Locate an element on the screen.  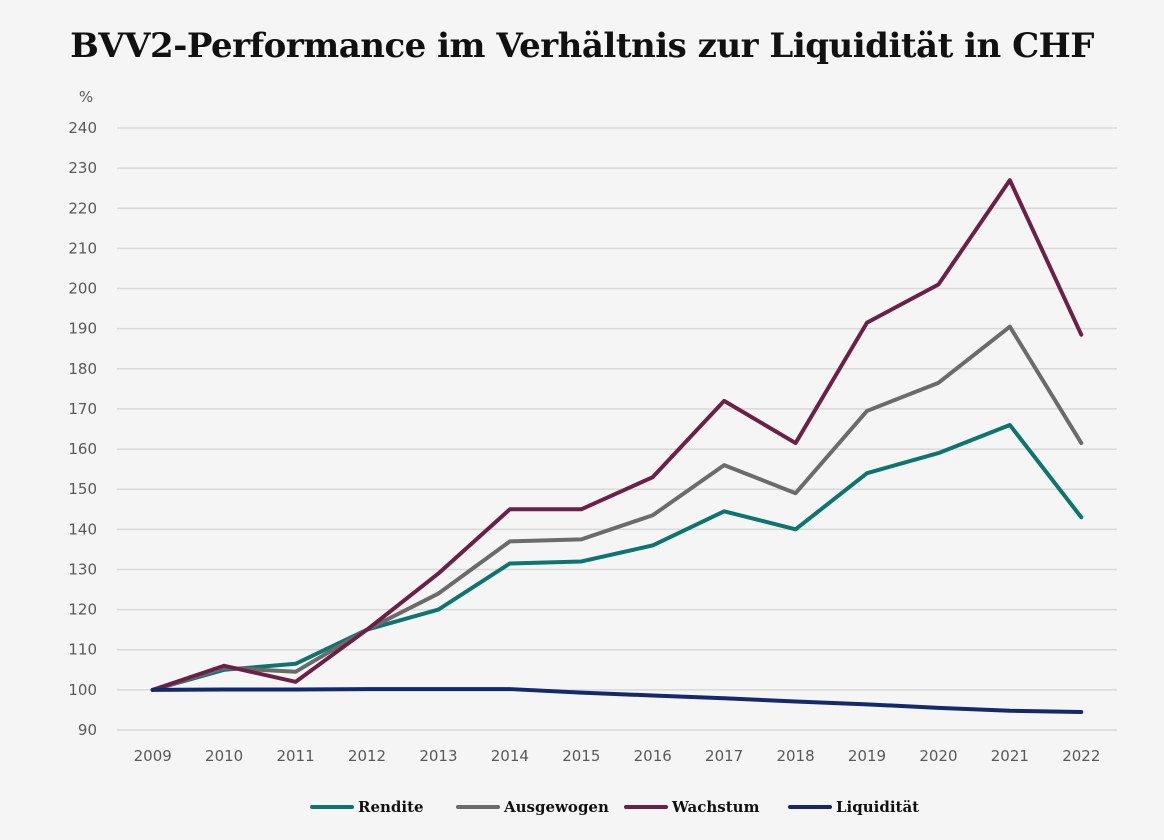
legend-label: Rendite is located at coordinates (391, 807).